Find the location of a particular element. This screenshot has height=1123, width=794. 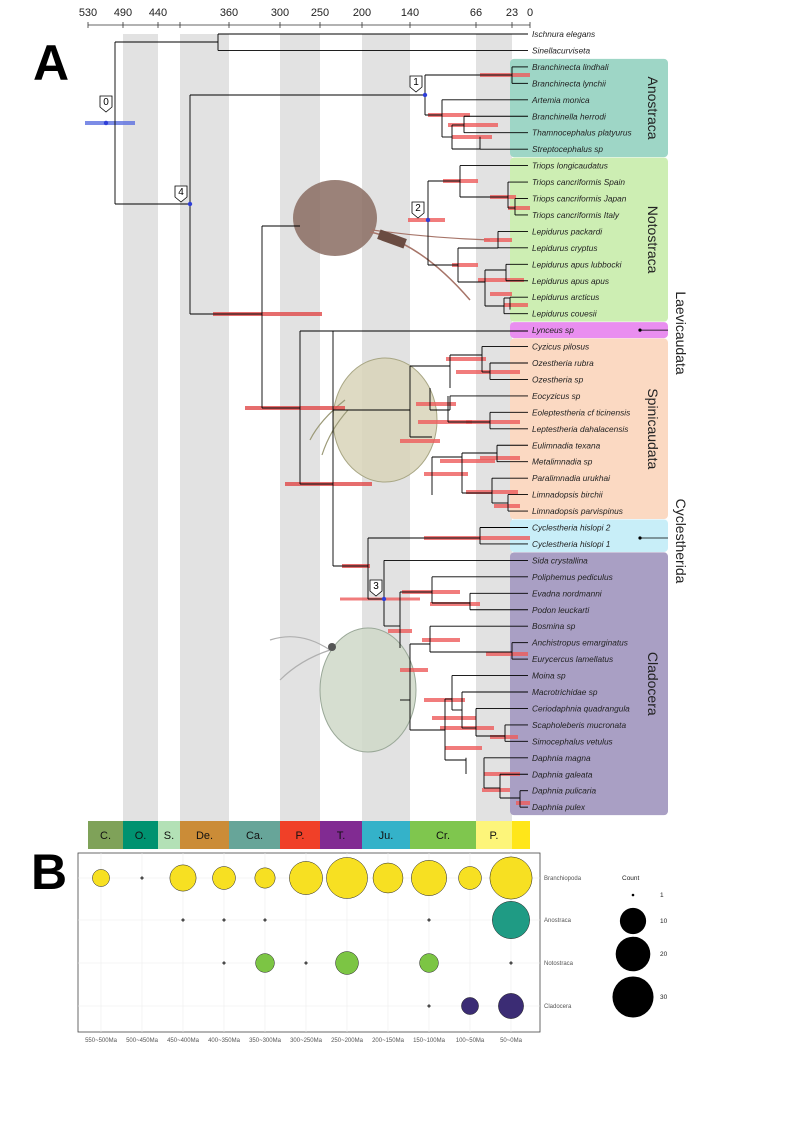

clade-label-cladocera: Cladocera is located at coordinates (653, 684).